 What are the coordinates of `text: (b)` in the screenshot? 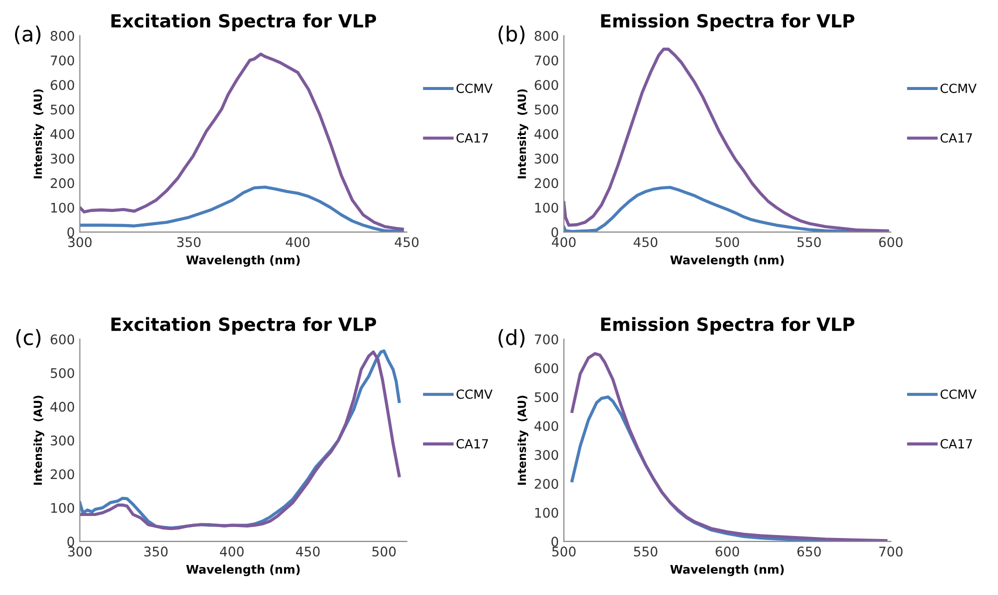 It's located at (511, 35).